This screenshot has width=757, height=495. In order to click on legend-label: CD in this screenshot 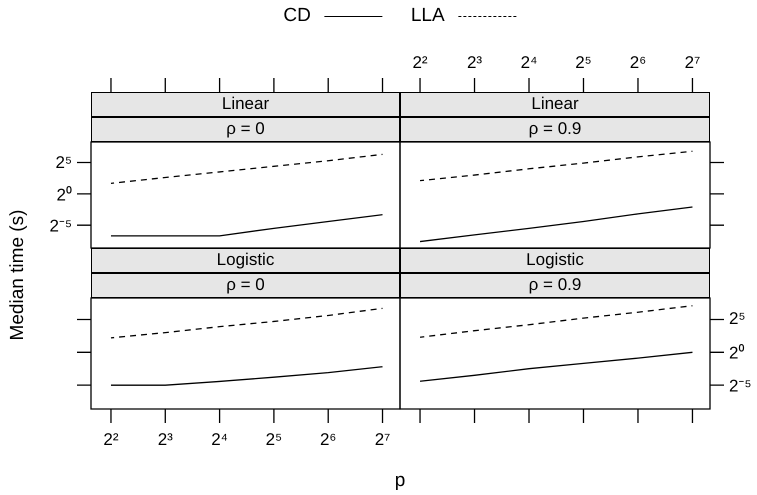, I will do `click(297, 16)`.